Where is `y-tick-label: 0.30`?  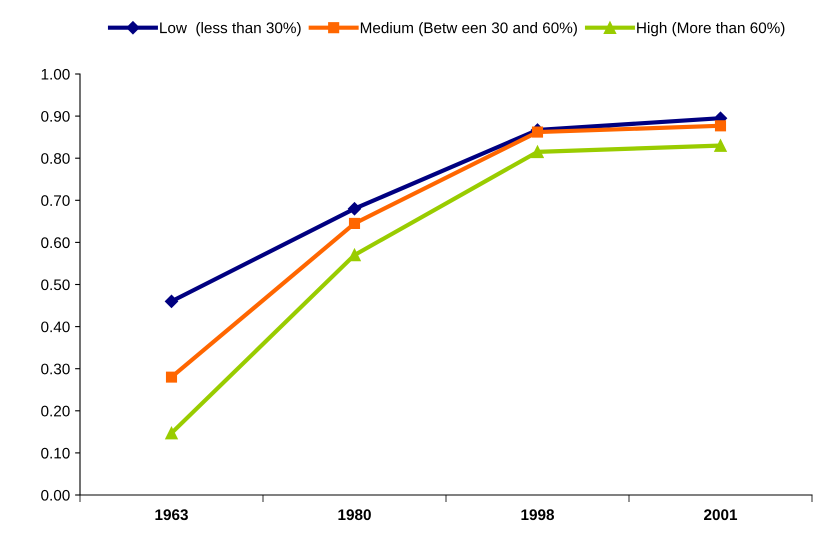
y-tick-label: 0.30 is located at coordinates (55, 369).